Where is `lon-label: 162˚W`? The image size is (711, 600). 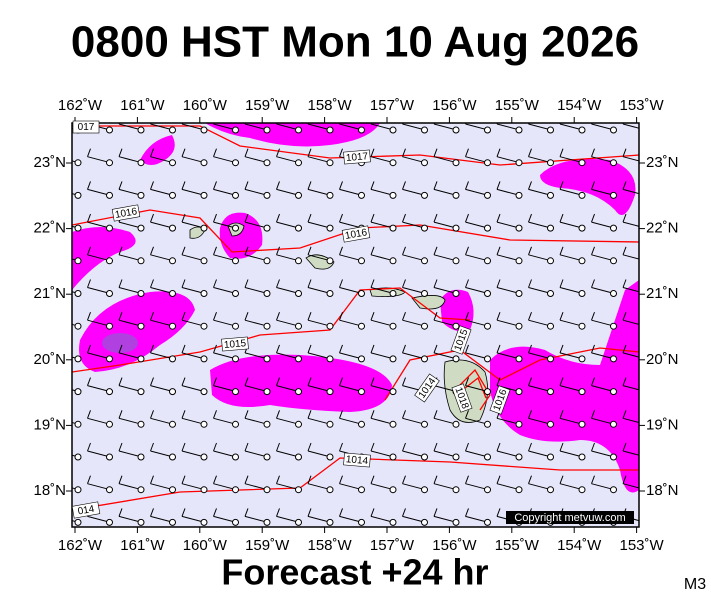
lon-label: 162˚W is located at coordinates (80, 545).